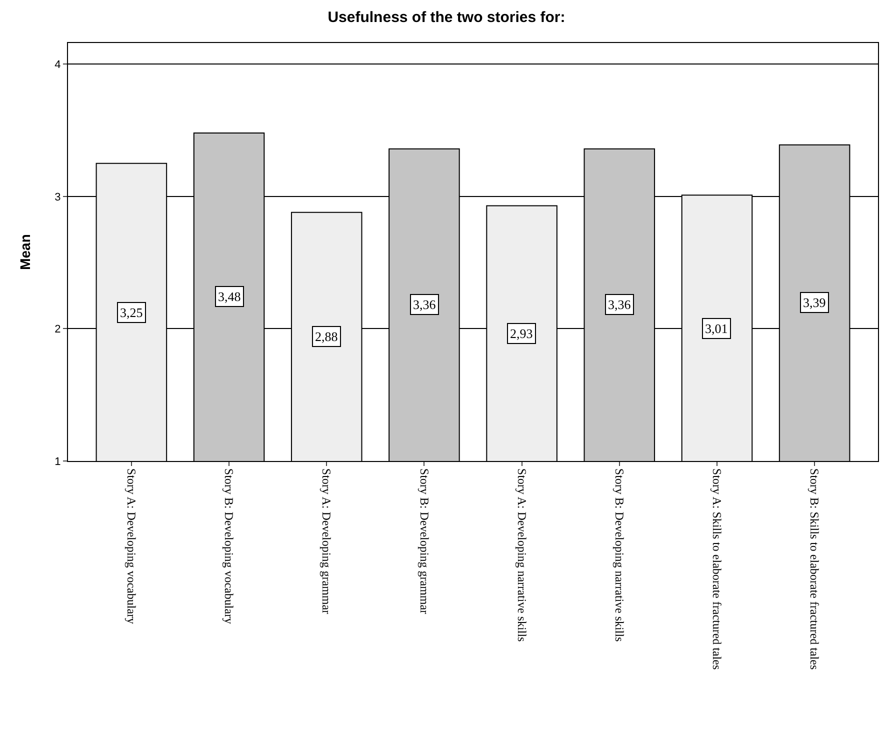 The height and width of the screenshot is (753, 893). What do you see at coordinates (57, 330) in the screenshot?
I see `y-tick-label: 2` at bounding box center [57, 330].